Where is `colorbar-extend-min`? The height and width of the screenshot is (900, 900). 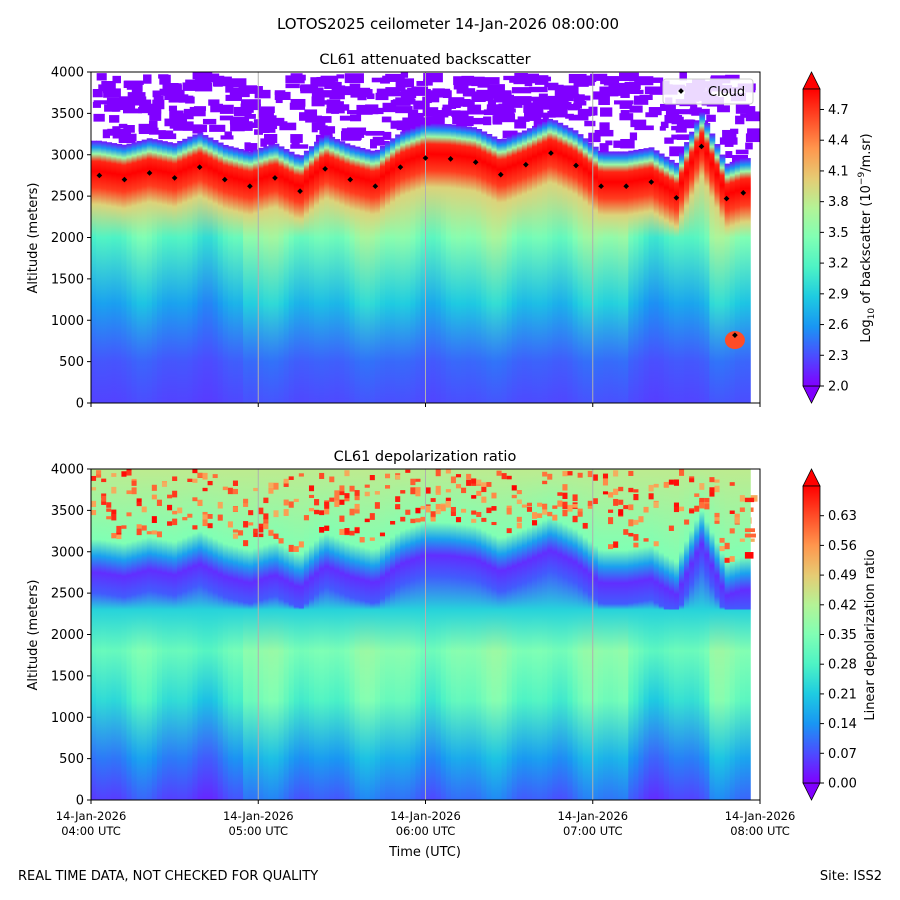
colorbar-extend-min is located at coordinates (811, 791).